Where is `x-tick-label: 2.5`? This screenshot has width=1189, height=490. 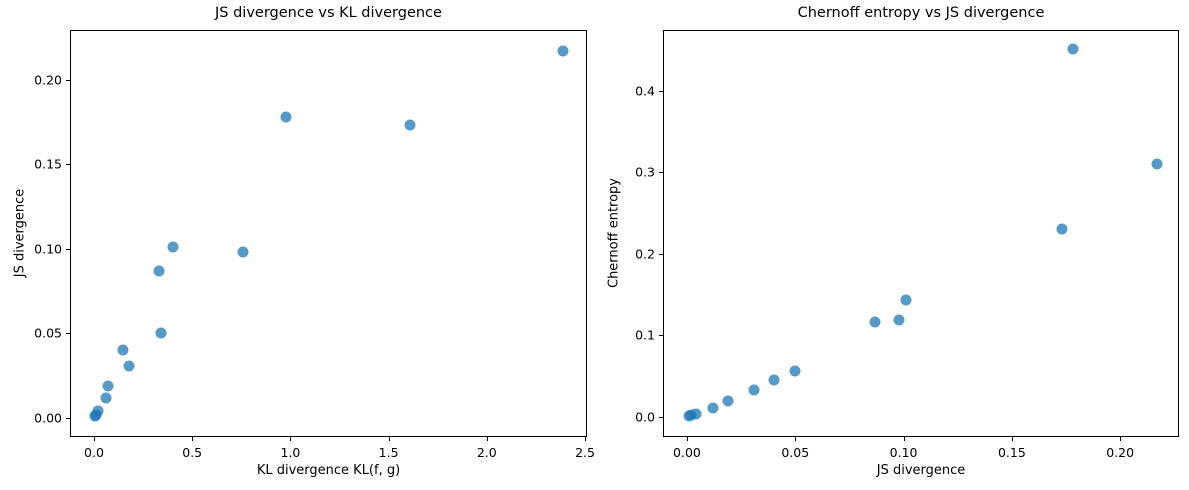
x-tick-label: 2.5 is located at coordinates (585, 452).